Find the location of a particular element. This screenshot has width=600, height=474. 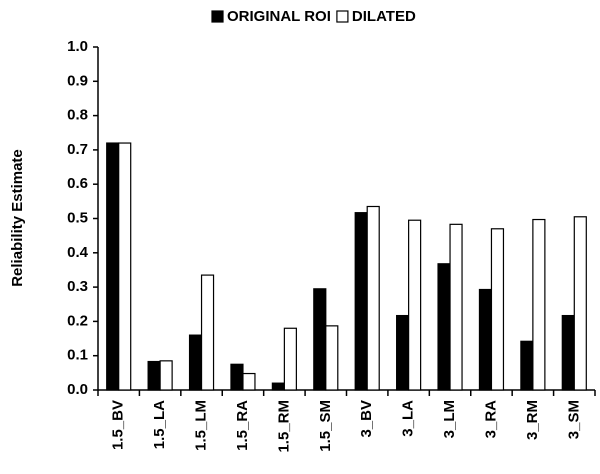

x-tick-label: 3_LM is located at coordinates (449, 419).